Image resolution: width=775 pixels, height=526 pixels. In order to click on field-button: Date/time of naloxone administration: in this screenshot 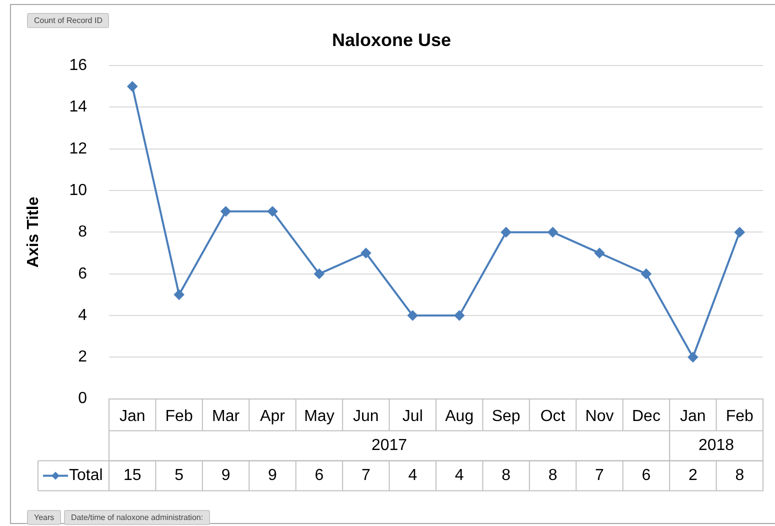, I will do `click(137, 517)`.